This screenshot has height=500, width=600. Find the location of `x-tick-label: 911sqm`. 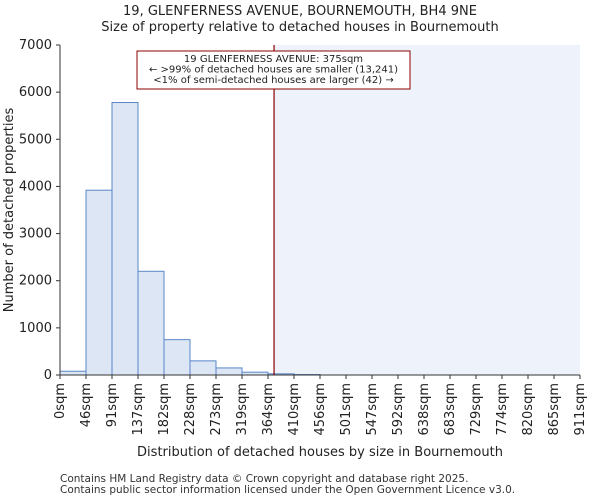

x-tick-label: 911sqm is located at coordinates (580, 409).